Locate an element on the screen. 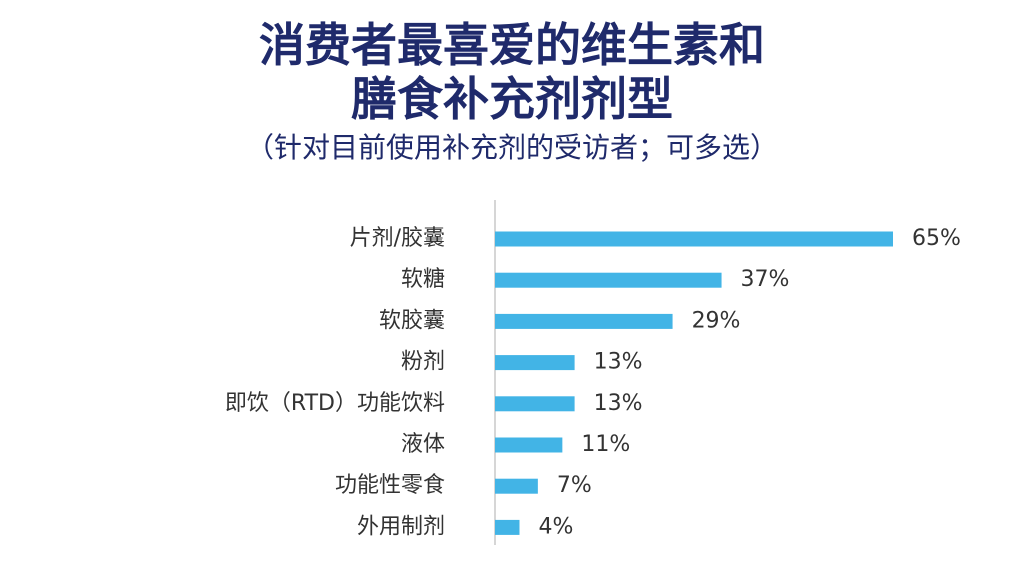 This screenshot has height=572, width=1024. value-label: 4% is located at coordinates (555, 526).